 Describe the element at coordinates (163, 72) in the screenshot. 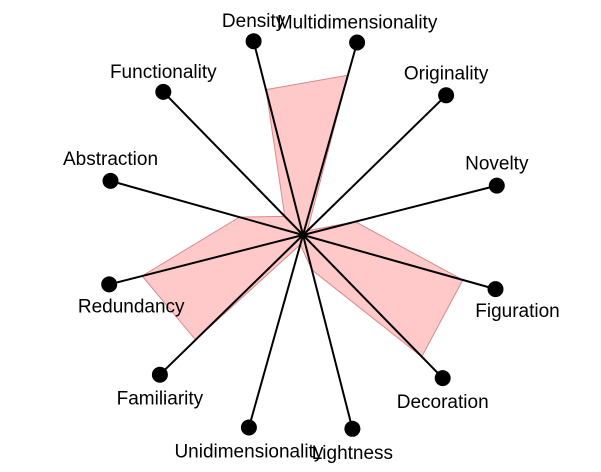

I see `axis-label: Functionality` at that location.